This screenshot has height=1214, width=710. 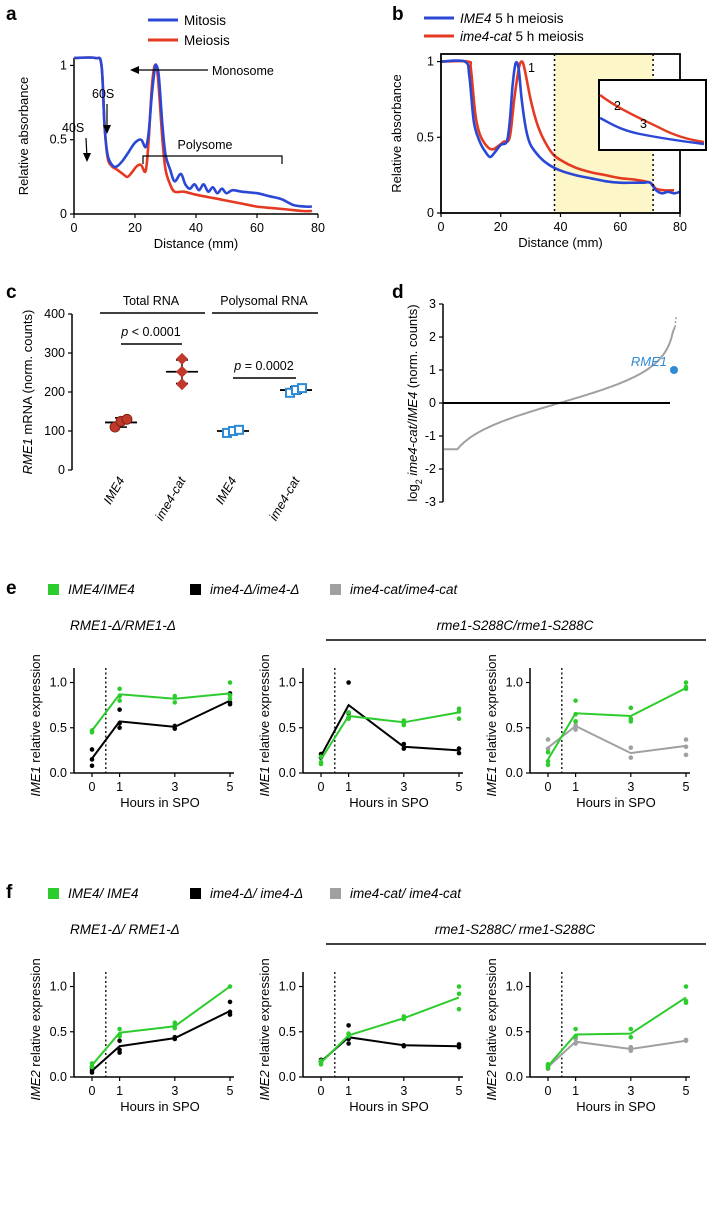 What do you see at coordinates (150, 332) in the screenshot?
I see `panel-c-pvalue: p < 0.0001` at bounding box center [150, 332].